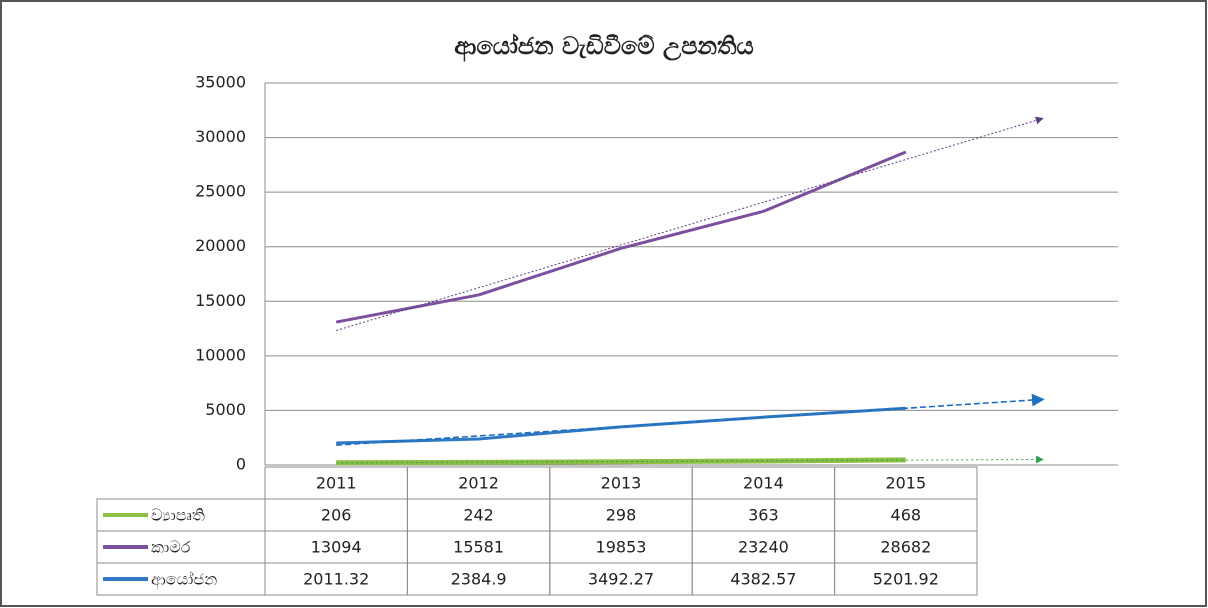  What do you see at coordinates (220, 354) in the screenshot?
I see `y-tick-label: 10000` at bounding box center [220, 354].